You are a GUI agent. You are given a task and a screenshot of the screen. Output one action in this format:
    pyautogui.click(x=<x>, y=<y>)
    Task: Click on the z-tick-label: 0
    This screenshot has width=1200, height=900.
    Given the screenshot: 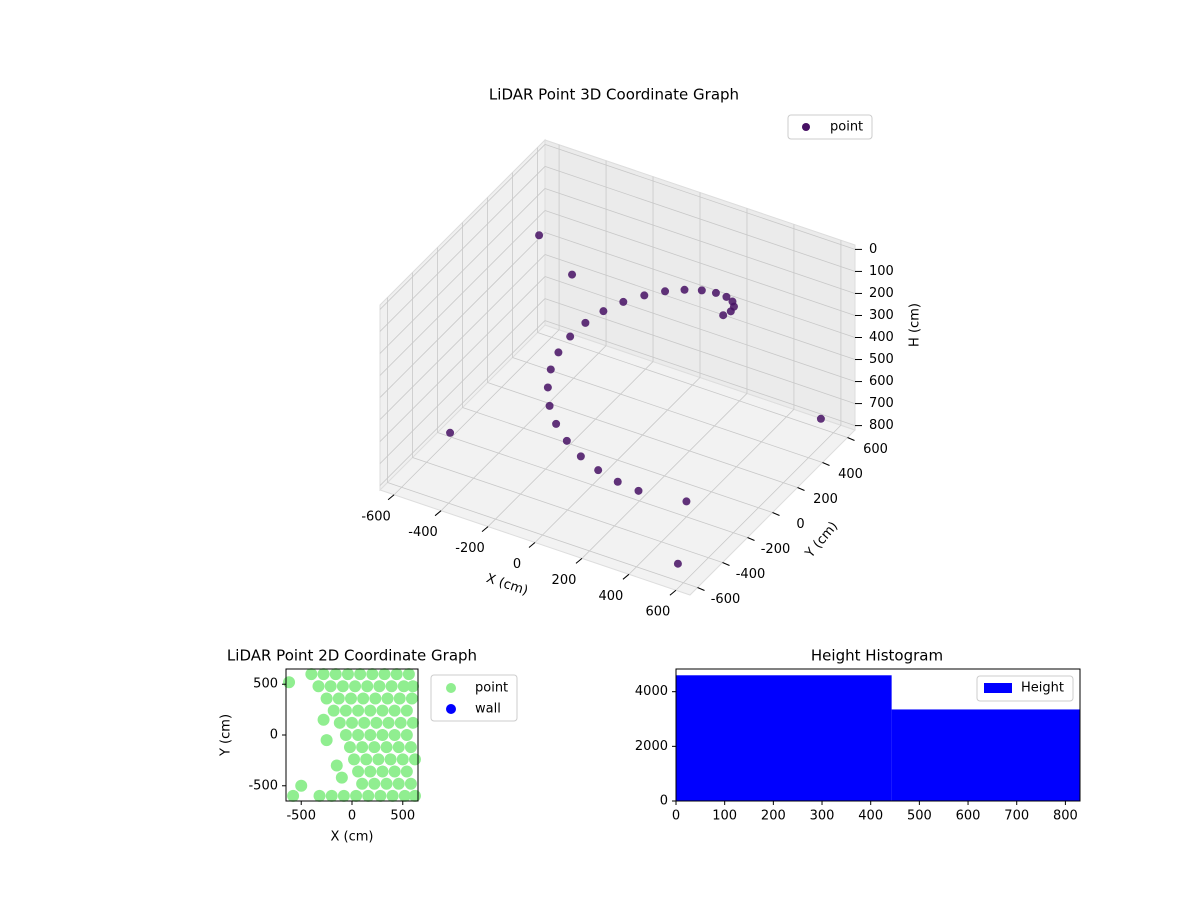 What is the action you would take?
    pyautogui.click(x=873, y=249)
    